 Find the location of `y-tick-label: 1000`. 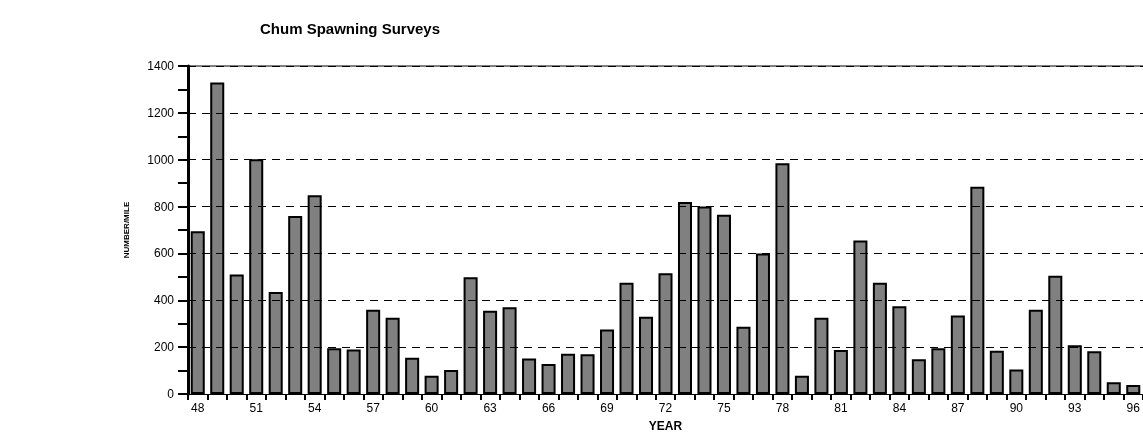

y-tick-label: 1000 is located at coordinates (161, 159).